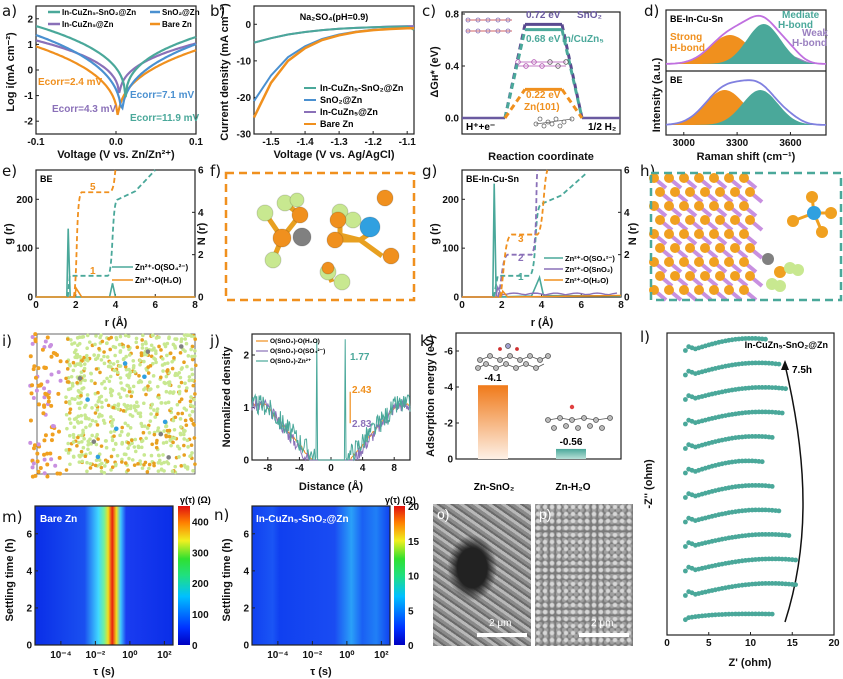 Image resolution: width=843 pixels, height=679 pixels. I want to click on envelope-line, so click(745, 39).